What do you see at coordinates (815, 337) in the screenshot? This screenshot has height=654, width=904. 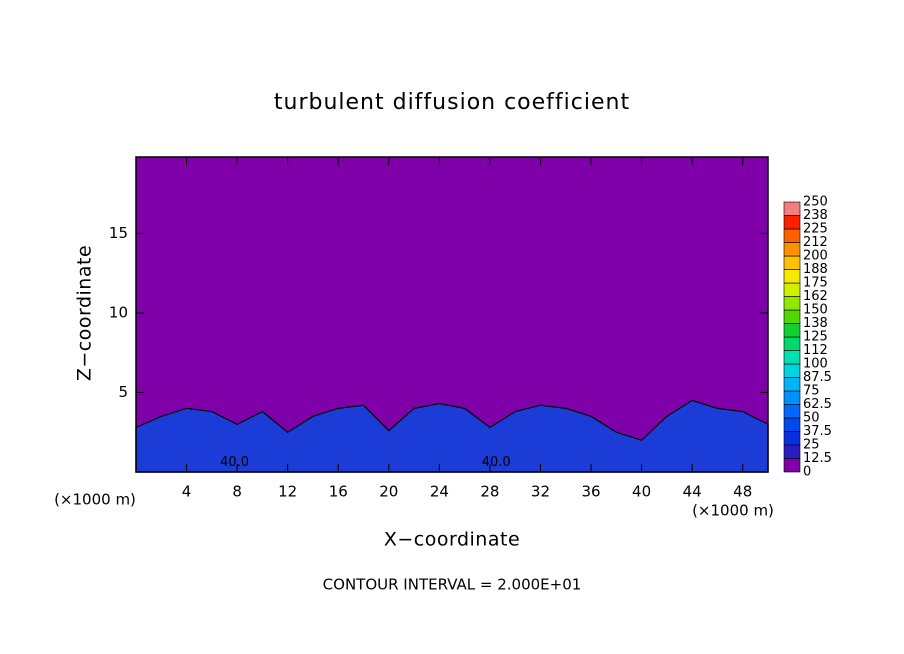 I see `colorbar-label: 125` at bounding box center [815, 337].